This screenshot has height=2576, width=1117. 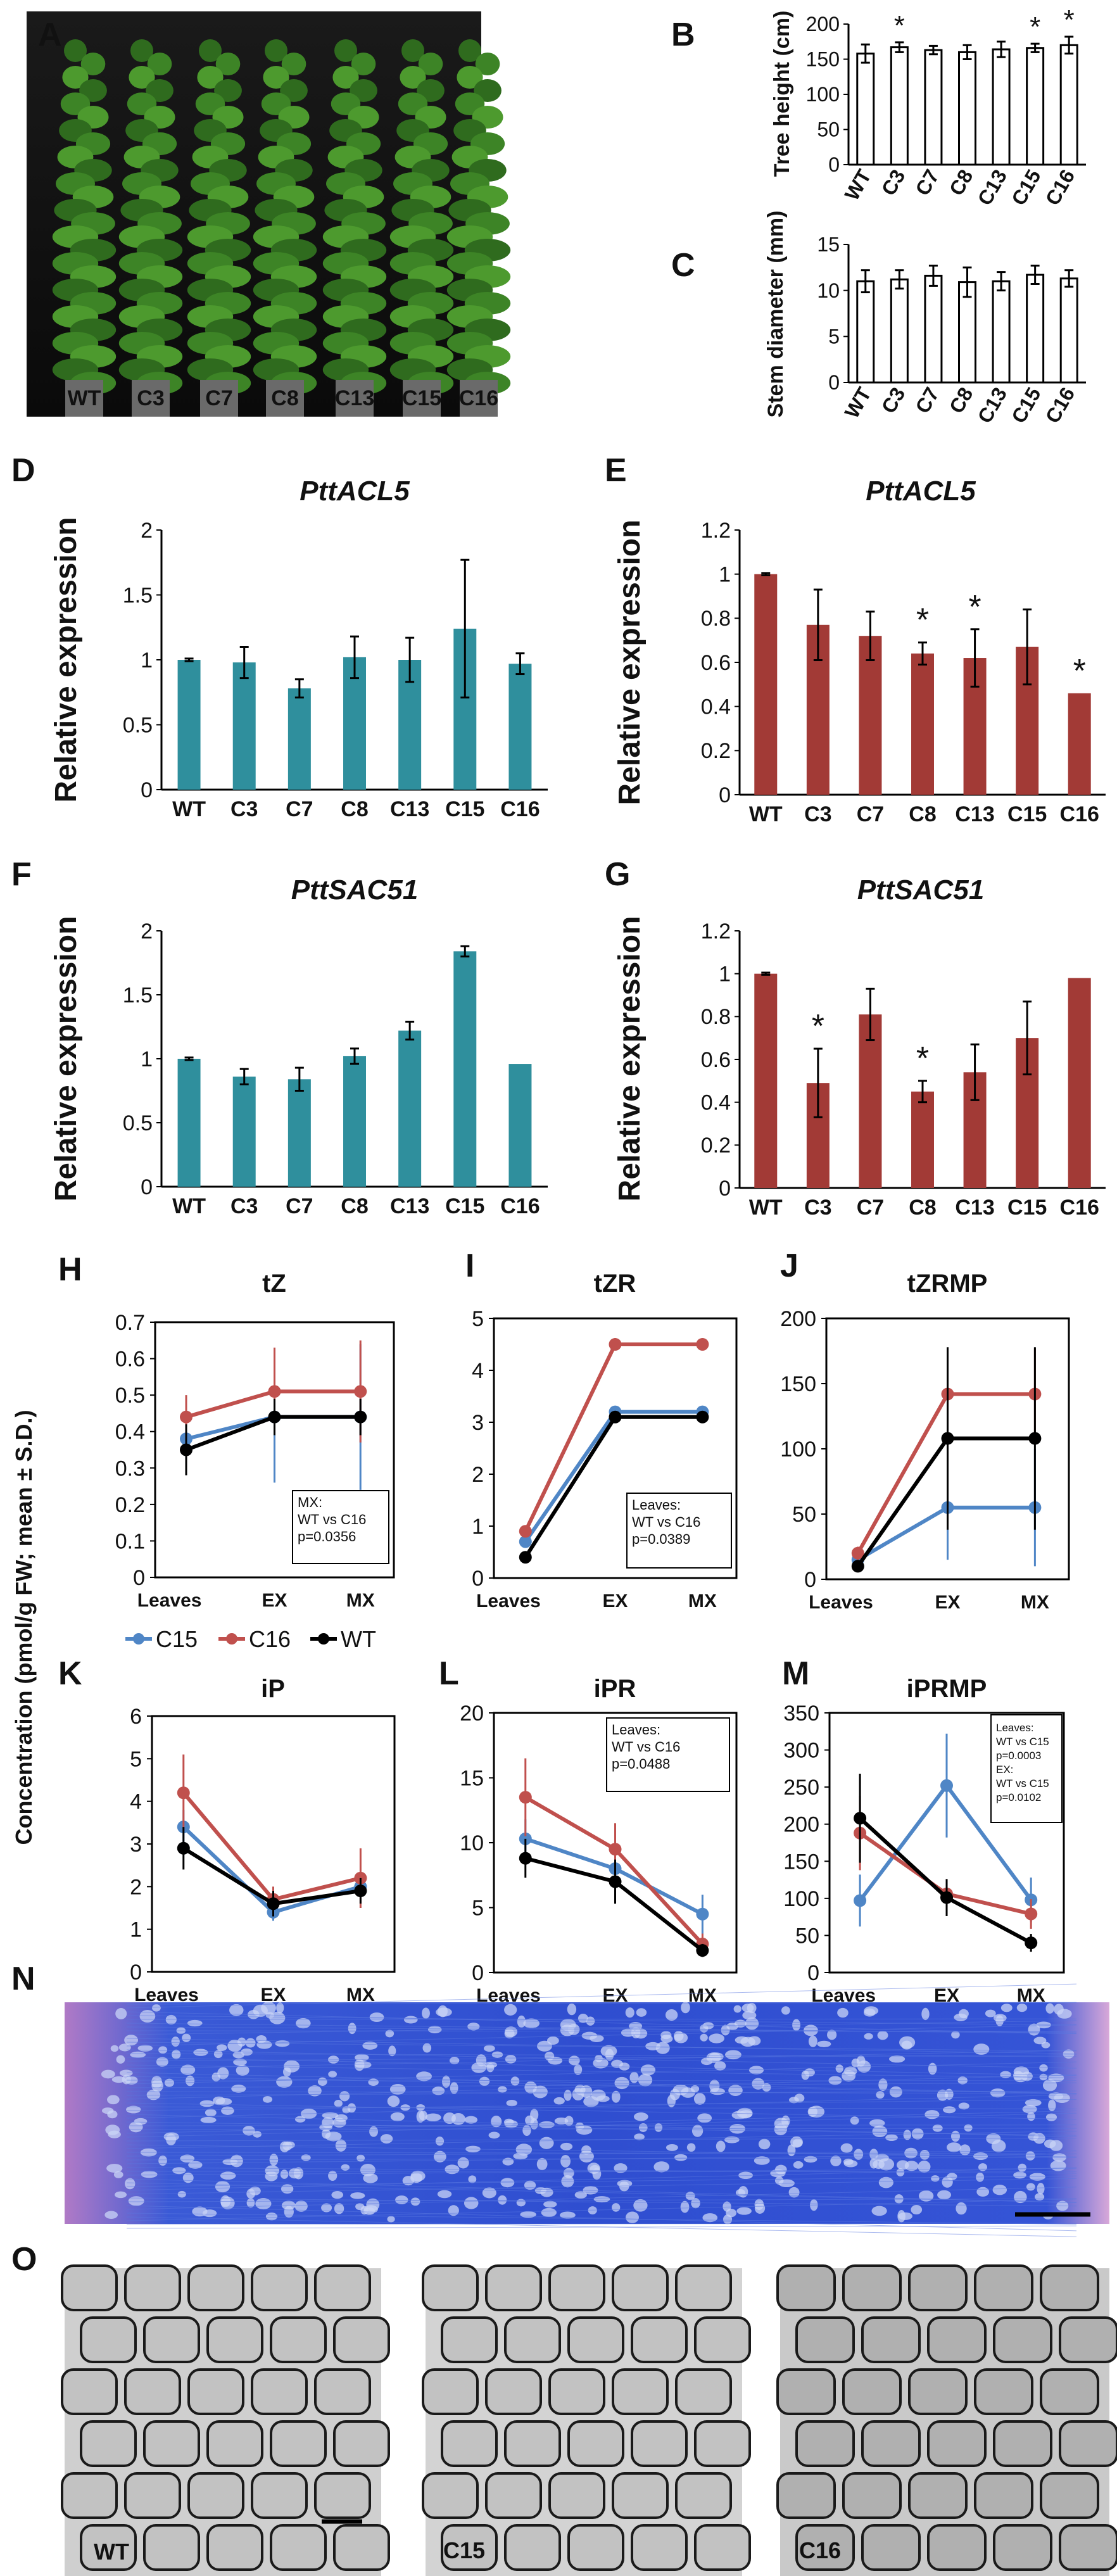 I want to click on legend: C15 C16 WT, so click(x=250, y=1639).